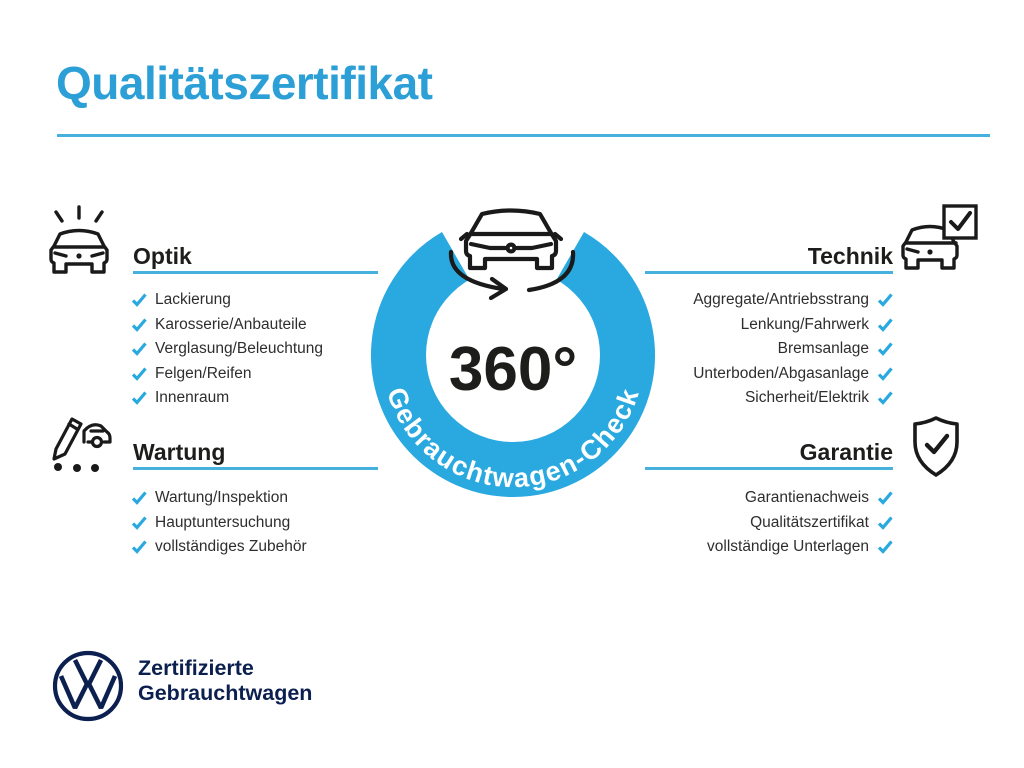 This screenshot has width=1024, height=768. I want to click on section-heading-optik: Optik, so click(162, 256).